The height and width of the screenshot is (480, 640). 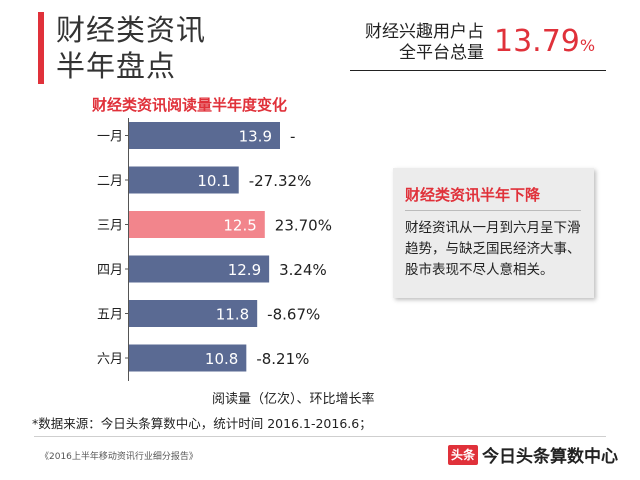 What do you see at coordinates (550, 457) in the screenshot?
I see `brand-name: 今日头条算数中心` at bounding box center [550, 457].